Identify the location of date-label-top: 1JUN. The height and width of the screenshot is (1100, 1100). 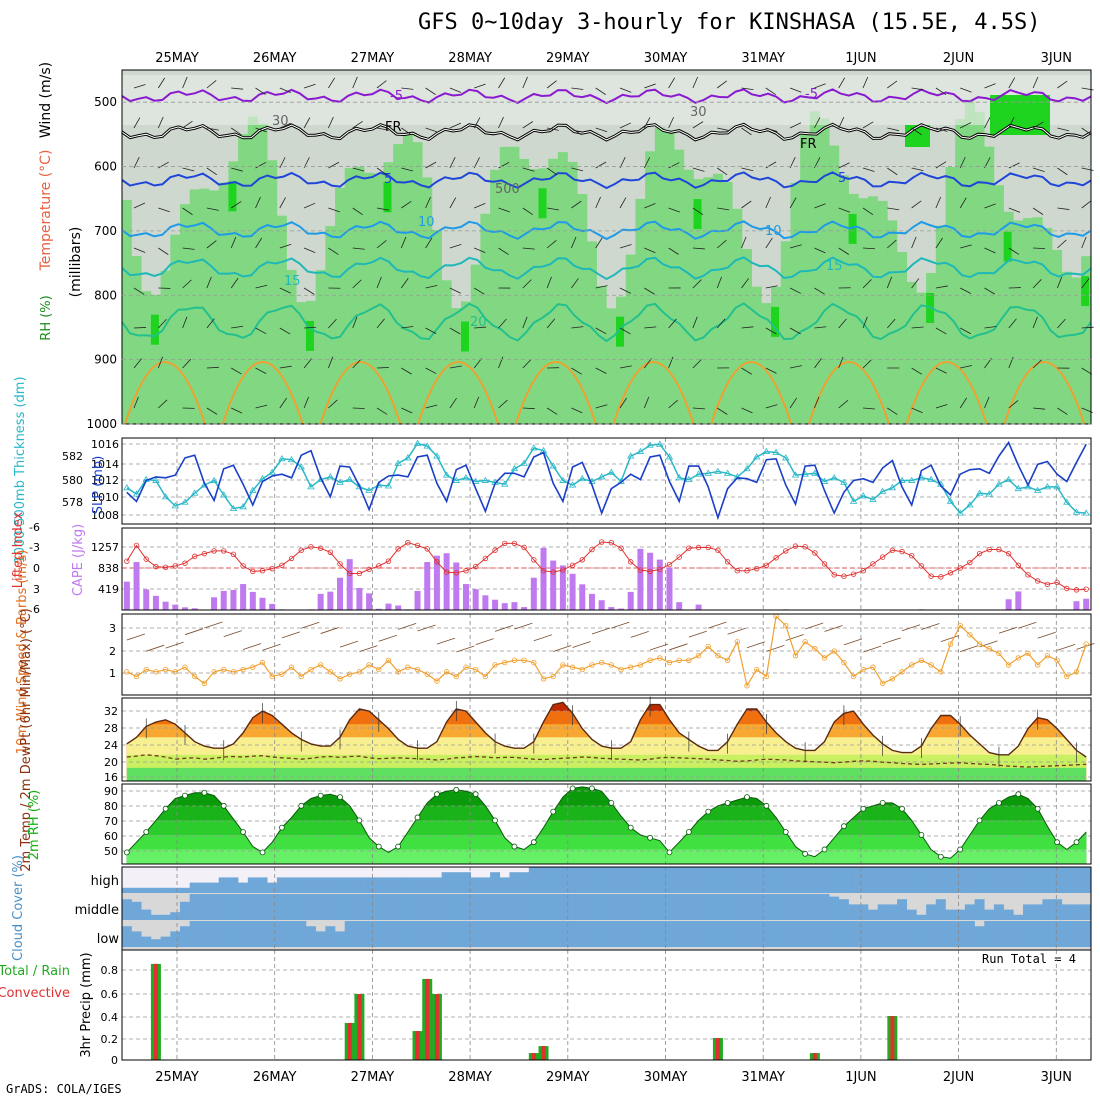
(860, 58).